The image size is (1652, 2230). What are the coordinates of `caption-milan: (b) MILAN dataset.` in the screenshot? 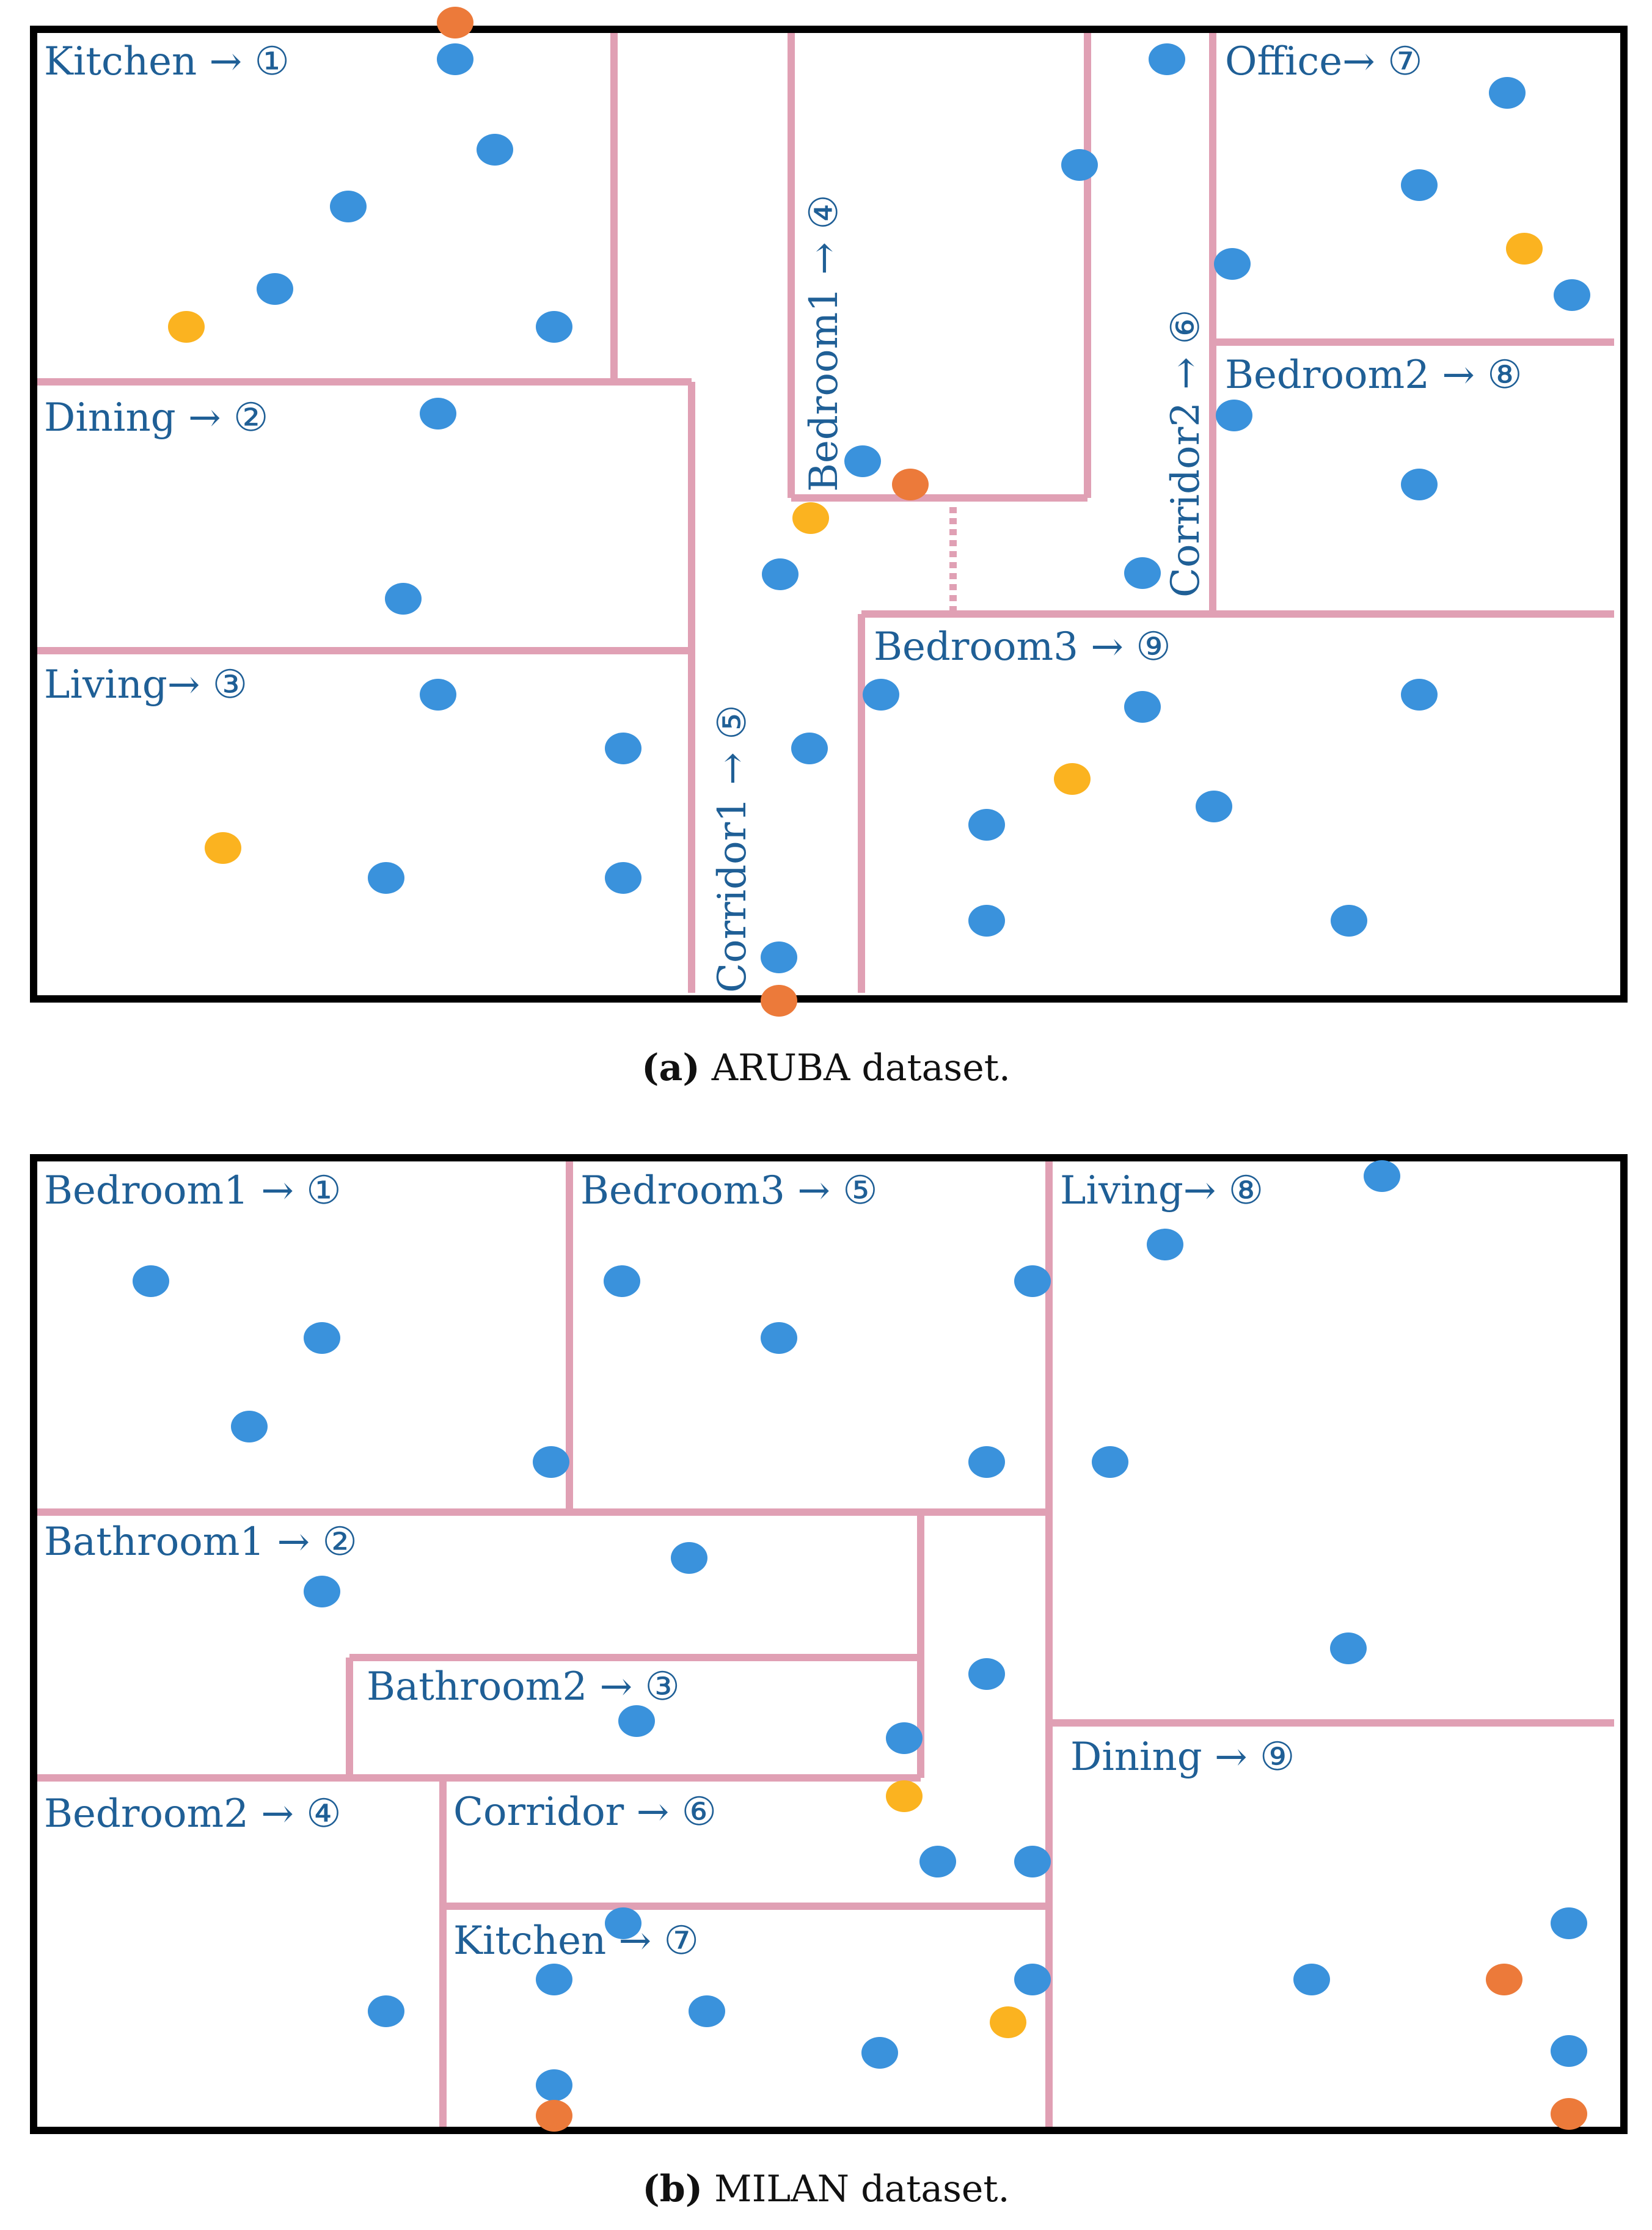 It's located at (825, 2189).